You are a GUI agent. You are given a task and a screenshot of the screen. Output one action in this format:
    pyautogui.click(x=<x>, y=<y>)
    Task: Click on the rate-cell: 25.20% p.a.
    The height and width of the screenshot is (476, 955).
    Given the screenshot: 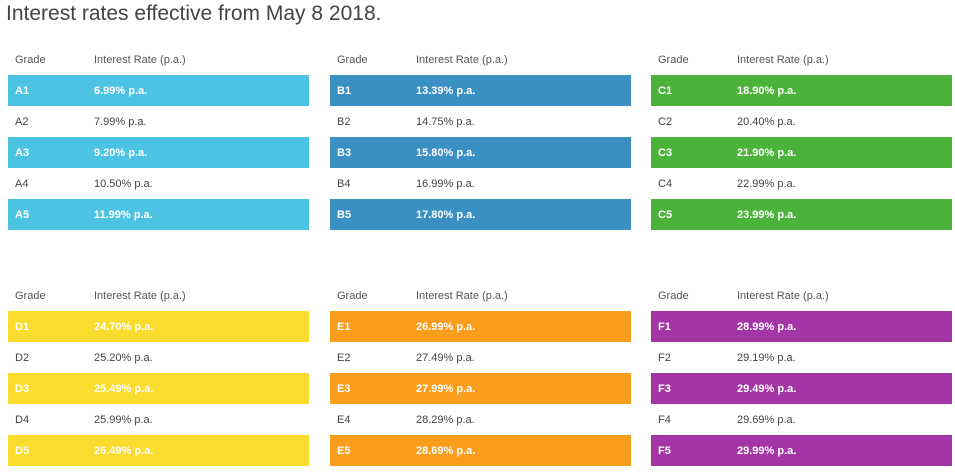 What is the action you would take?
    pyautogui.click(x=123, y=357)
    